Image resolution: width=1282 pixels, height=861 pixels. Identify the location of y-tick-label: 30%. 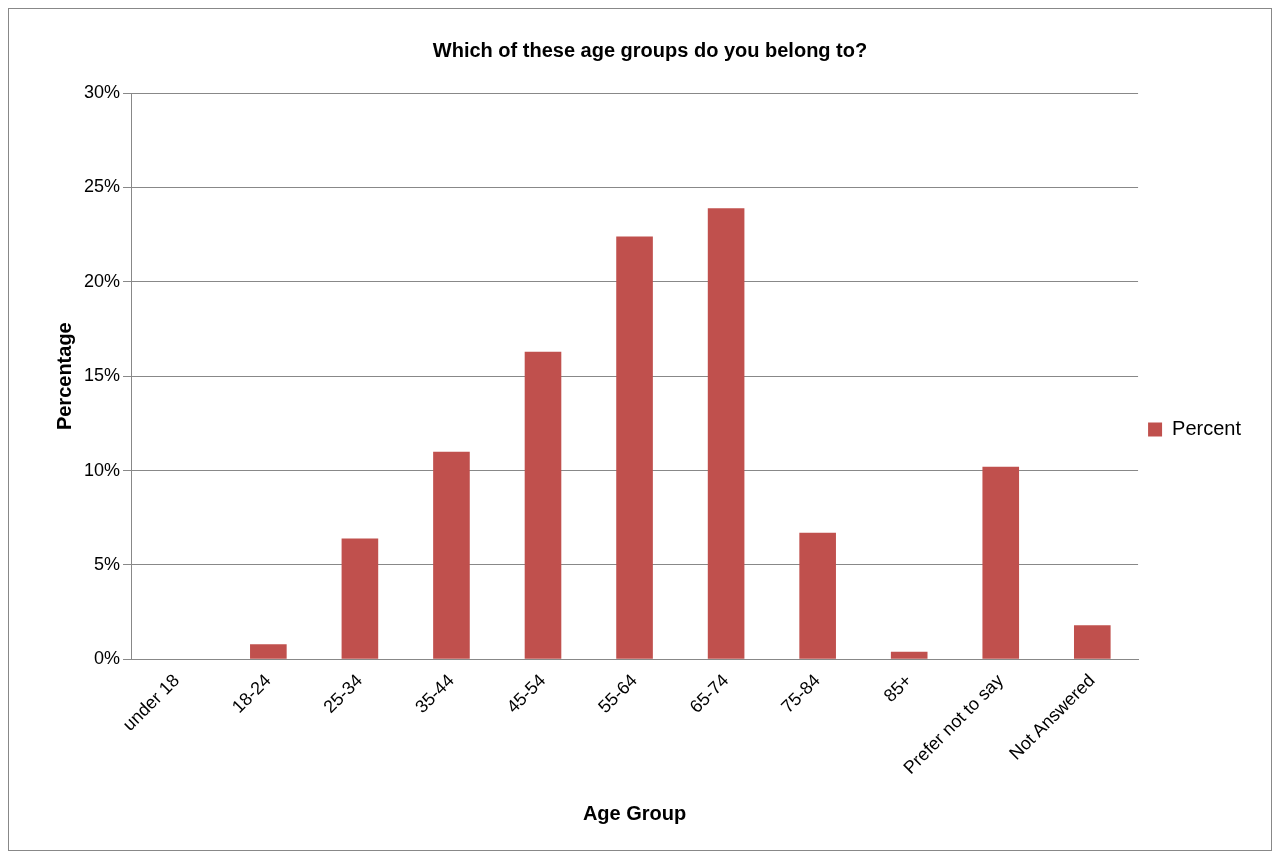
(102, 91).